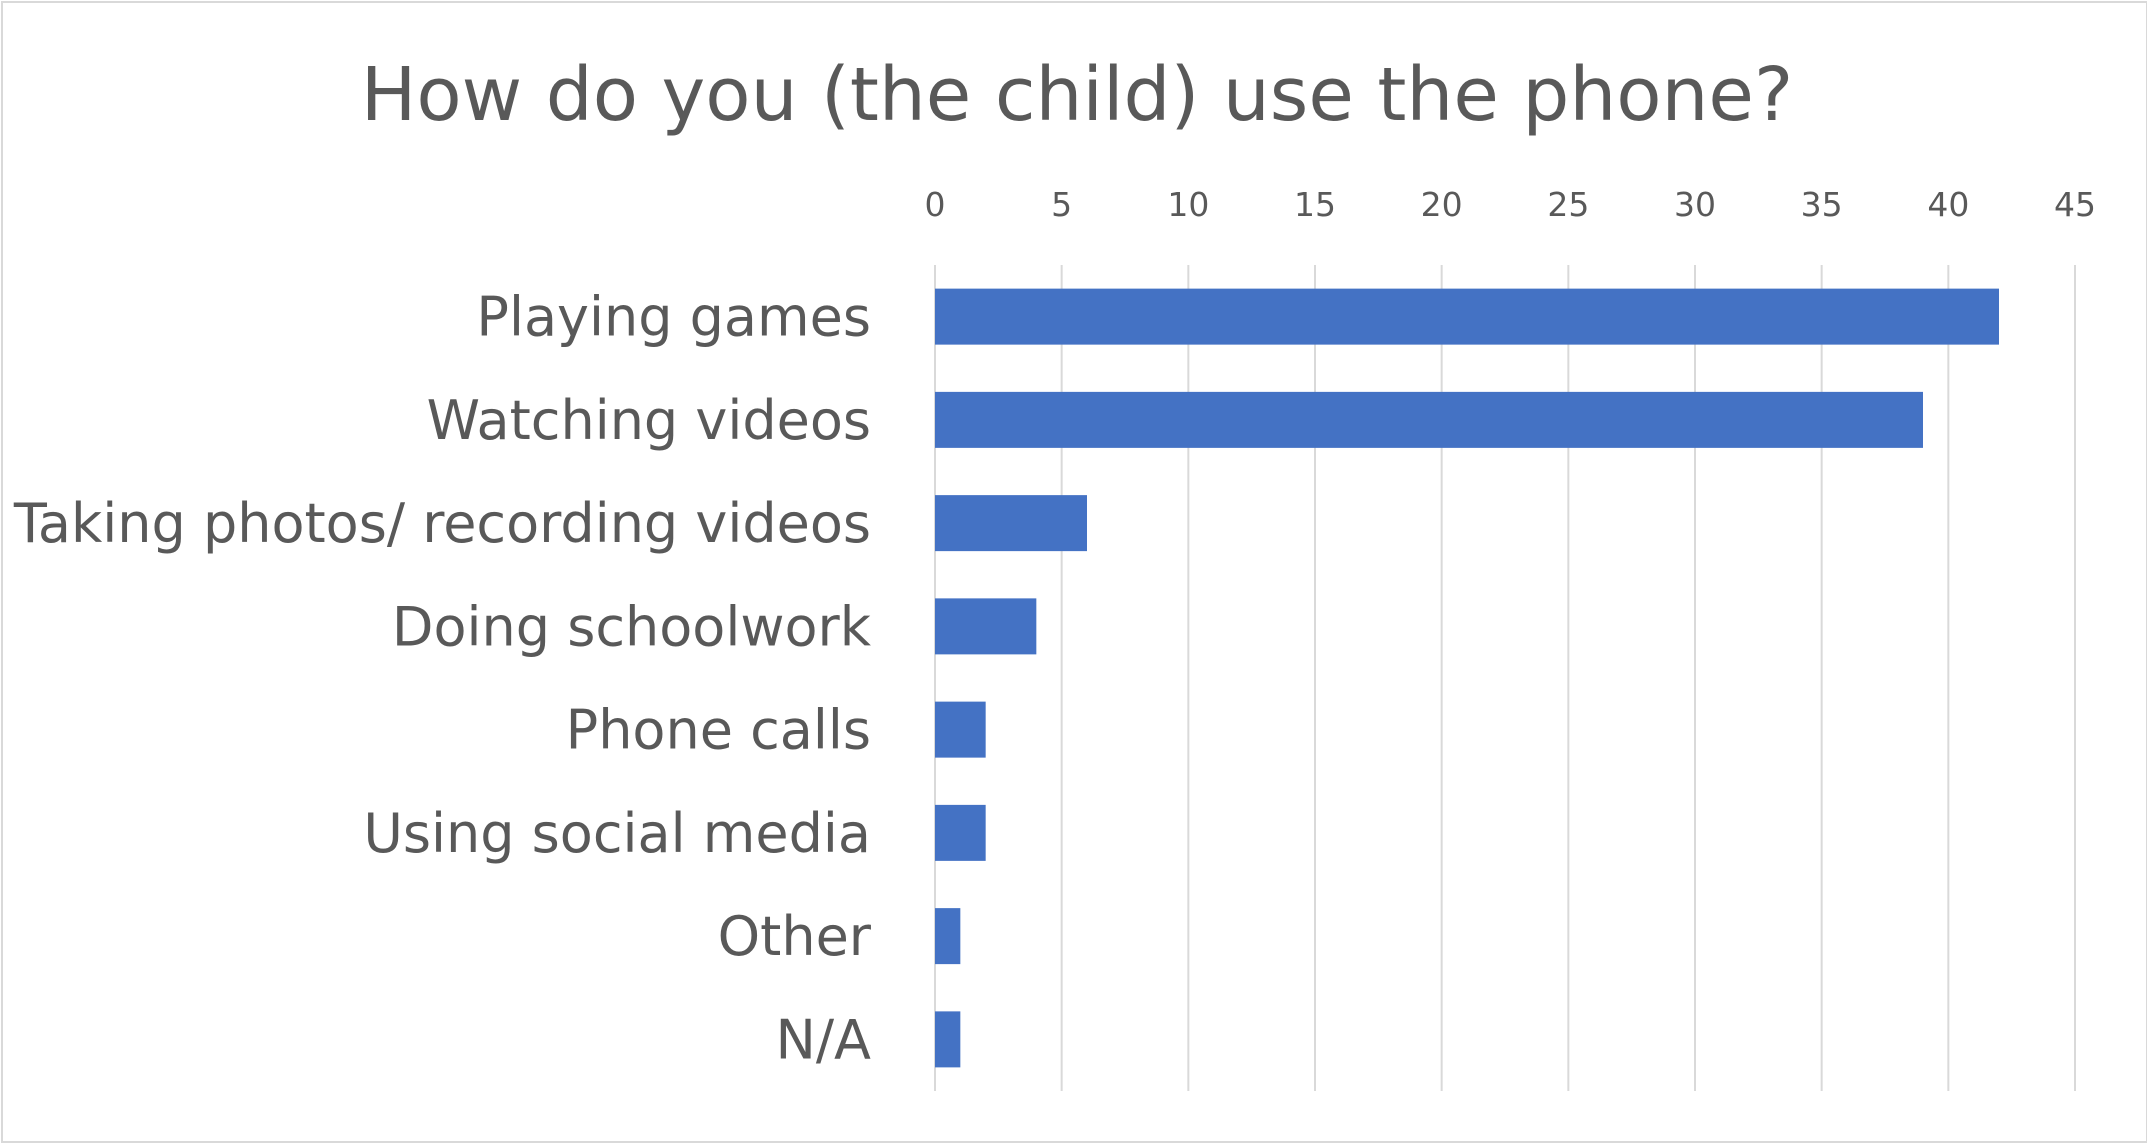  Describe the element at coordinates (1442, 204) in the screenshot. I see `x-tick-label: 20` at that location.